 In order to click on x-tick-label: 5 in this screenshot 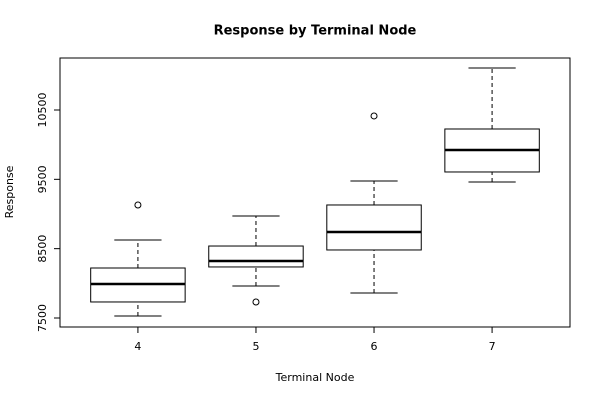, I will do `click(255, 346)`.